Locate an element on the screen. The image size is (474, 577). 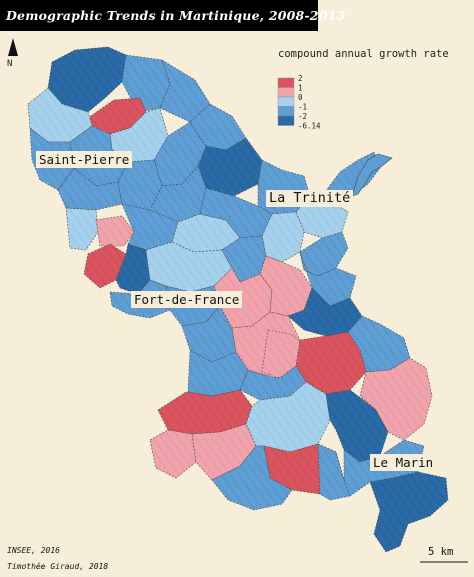
city-label-le-marin: Le Marin is located at coordinates (403, 462).